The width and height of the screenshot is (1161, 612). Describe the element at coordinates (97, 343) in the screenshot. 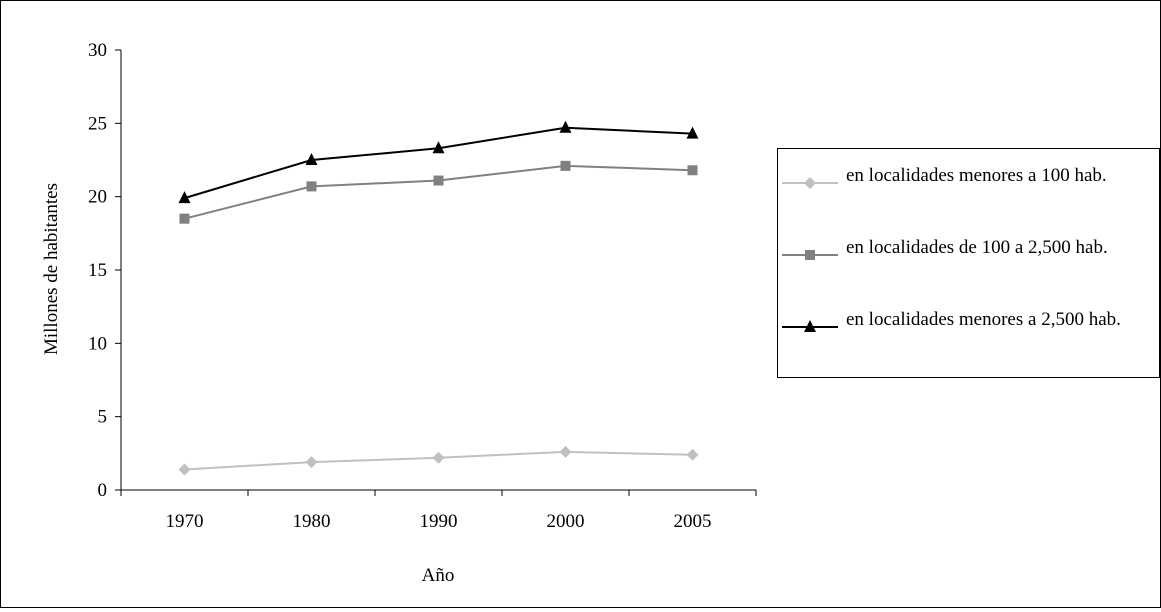

I see `y-tick-label: 10` at that location.